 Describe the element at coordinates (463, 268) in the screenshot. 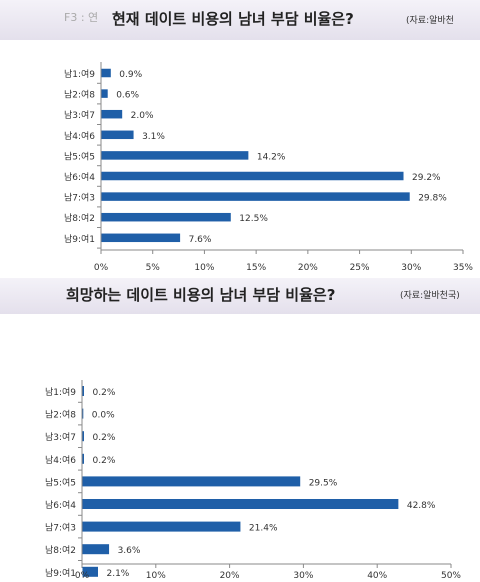

I see `x-tick-label: 35%` at that location.